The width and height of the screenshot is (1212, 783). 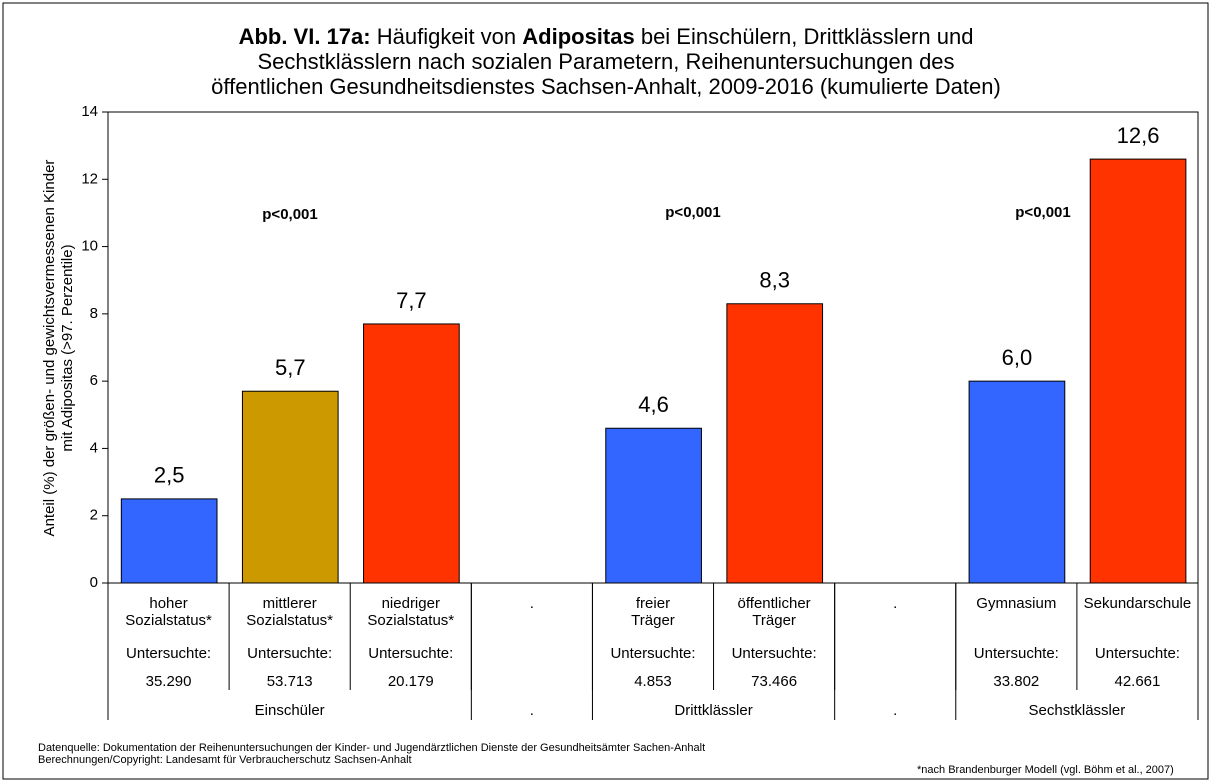 I want to click on value-label: 5,7, so click(x=290, y=367).